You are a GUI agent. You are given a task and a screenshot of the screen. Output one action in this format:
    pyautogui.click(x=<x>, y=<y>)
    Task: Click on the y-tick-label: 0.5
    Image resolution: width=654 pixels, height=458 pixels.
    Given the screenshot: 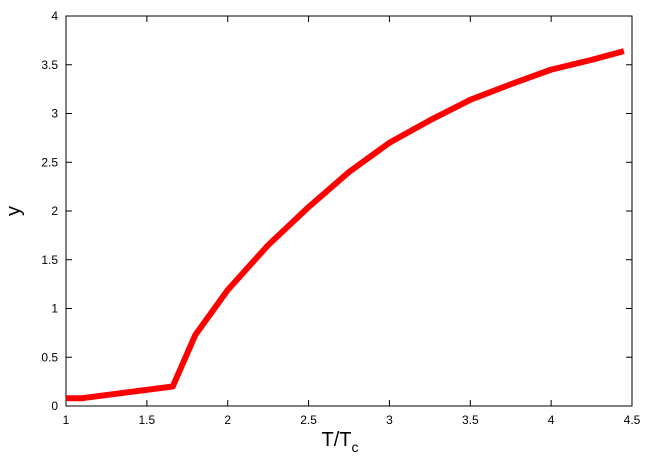 What is the action you would take?
    pyautogui.click(x=49, y=357)
    